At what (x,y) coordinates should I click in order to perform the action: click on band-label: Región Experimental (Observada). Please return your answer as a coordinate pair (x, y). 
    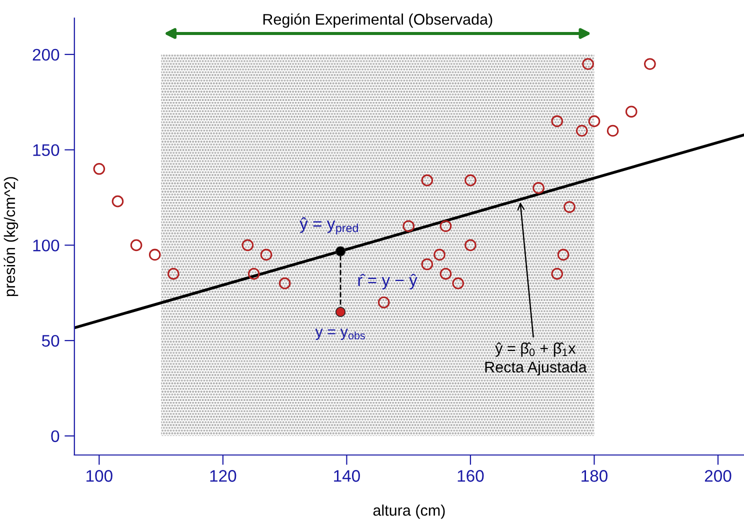
    Looking at the image, I should click on (377, 20).